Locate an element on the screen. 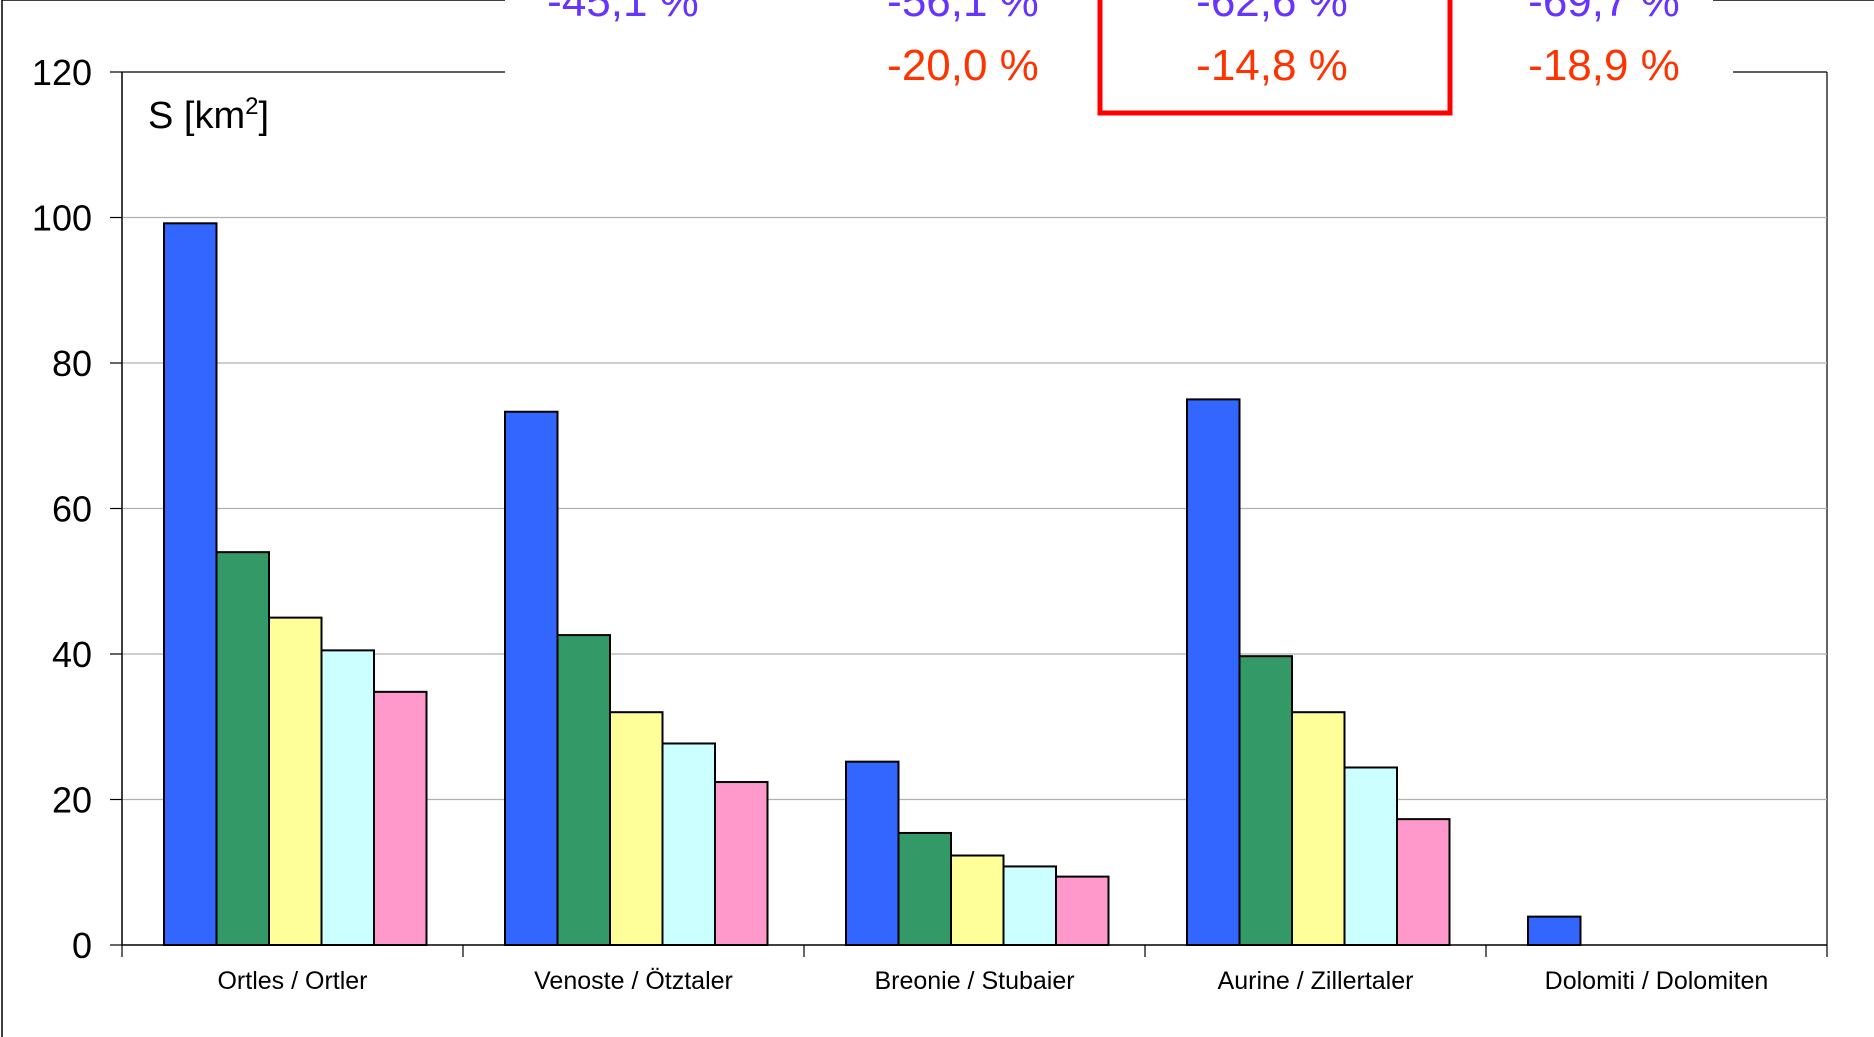 The width and height of the screenshot is (1874, 1037). percent-change-label: -69,7 % is located at coordinates (1604, 13).